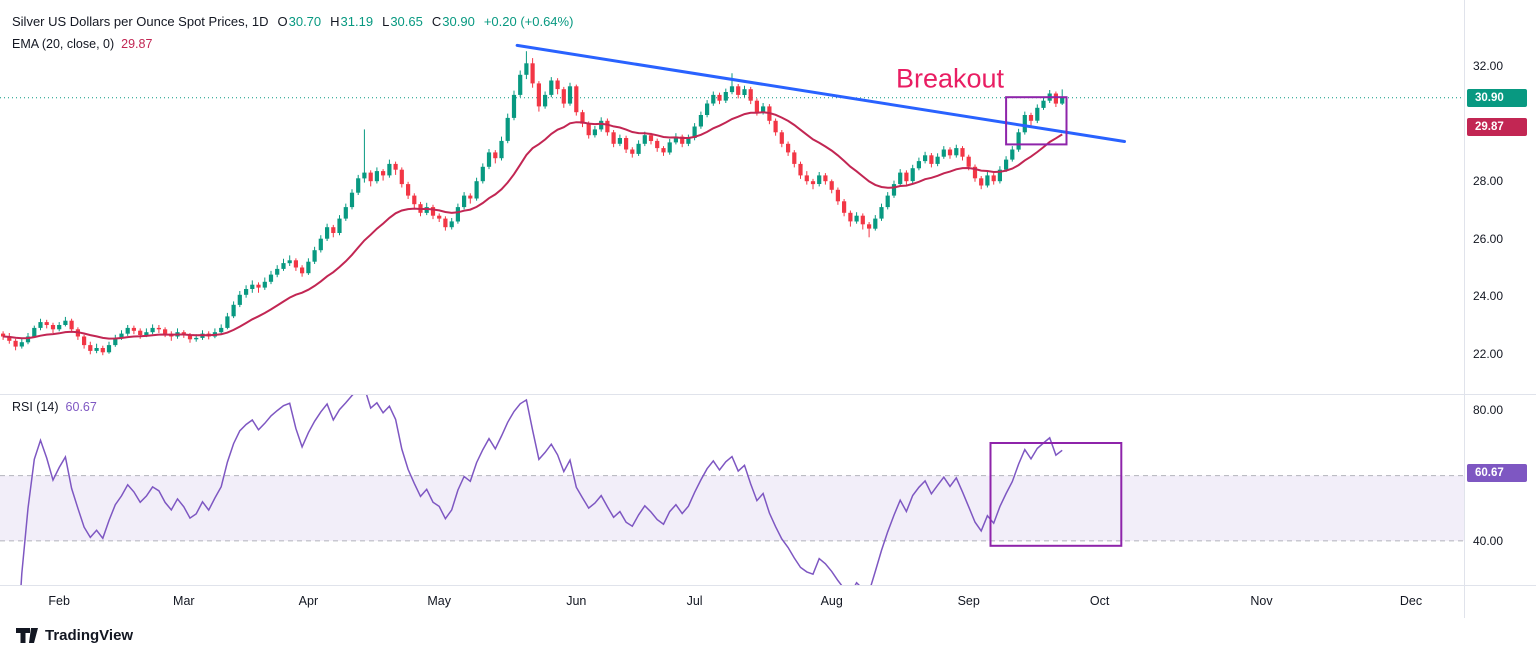 The image size is (1536, 658). Describe the element at coordinates (820, 93) in the screenshot. I see `trendline` at that location.